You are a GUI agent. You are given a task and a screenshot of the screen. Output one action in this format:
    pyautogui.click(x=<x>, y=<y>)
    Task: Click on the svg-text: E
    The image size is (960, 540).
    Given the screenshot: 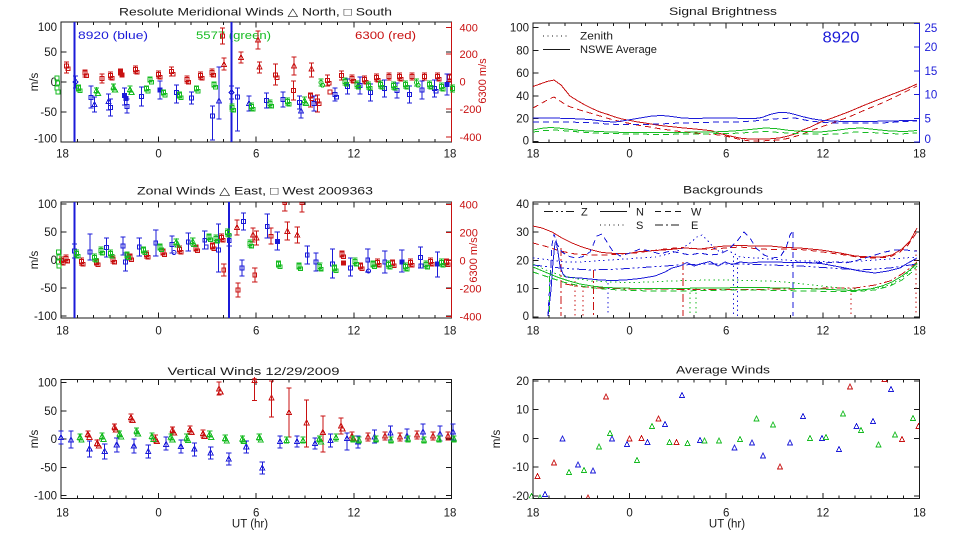 What is the action you would take?
    pyautogui.click(x=694, y=226)
    